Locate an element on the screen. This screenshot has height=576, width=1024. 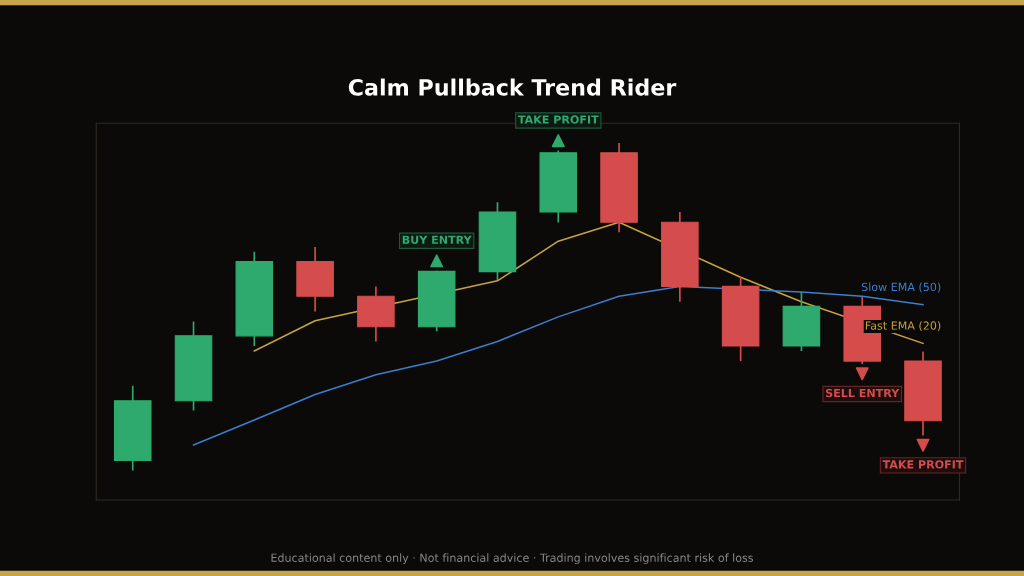
series-label: Fast EMA (20) is located at coordinates (903, 326).